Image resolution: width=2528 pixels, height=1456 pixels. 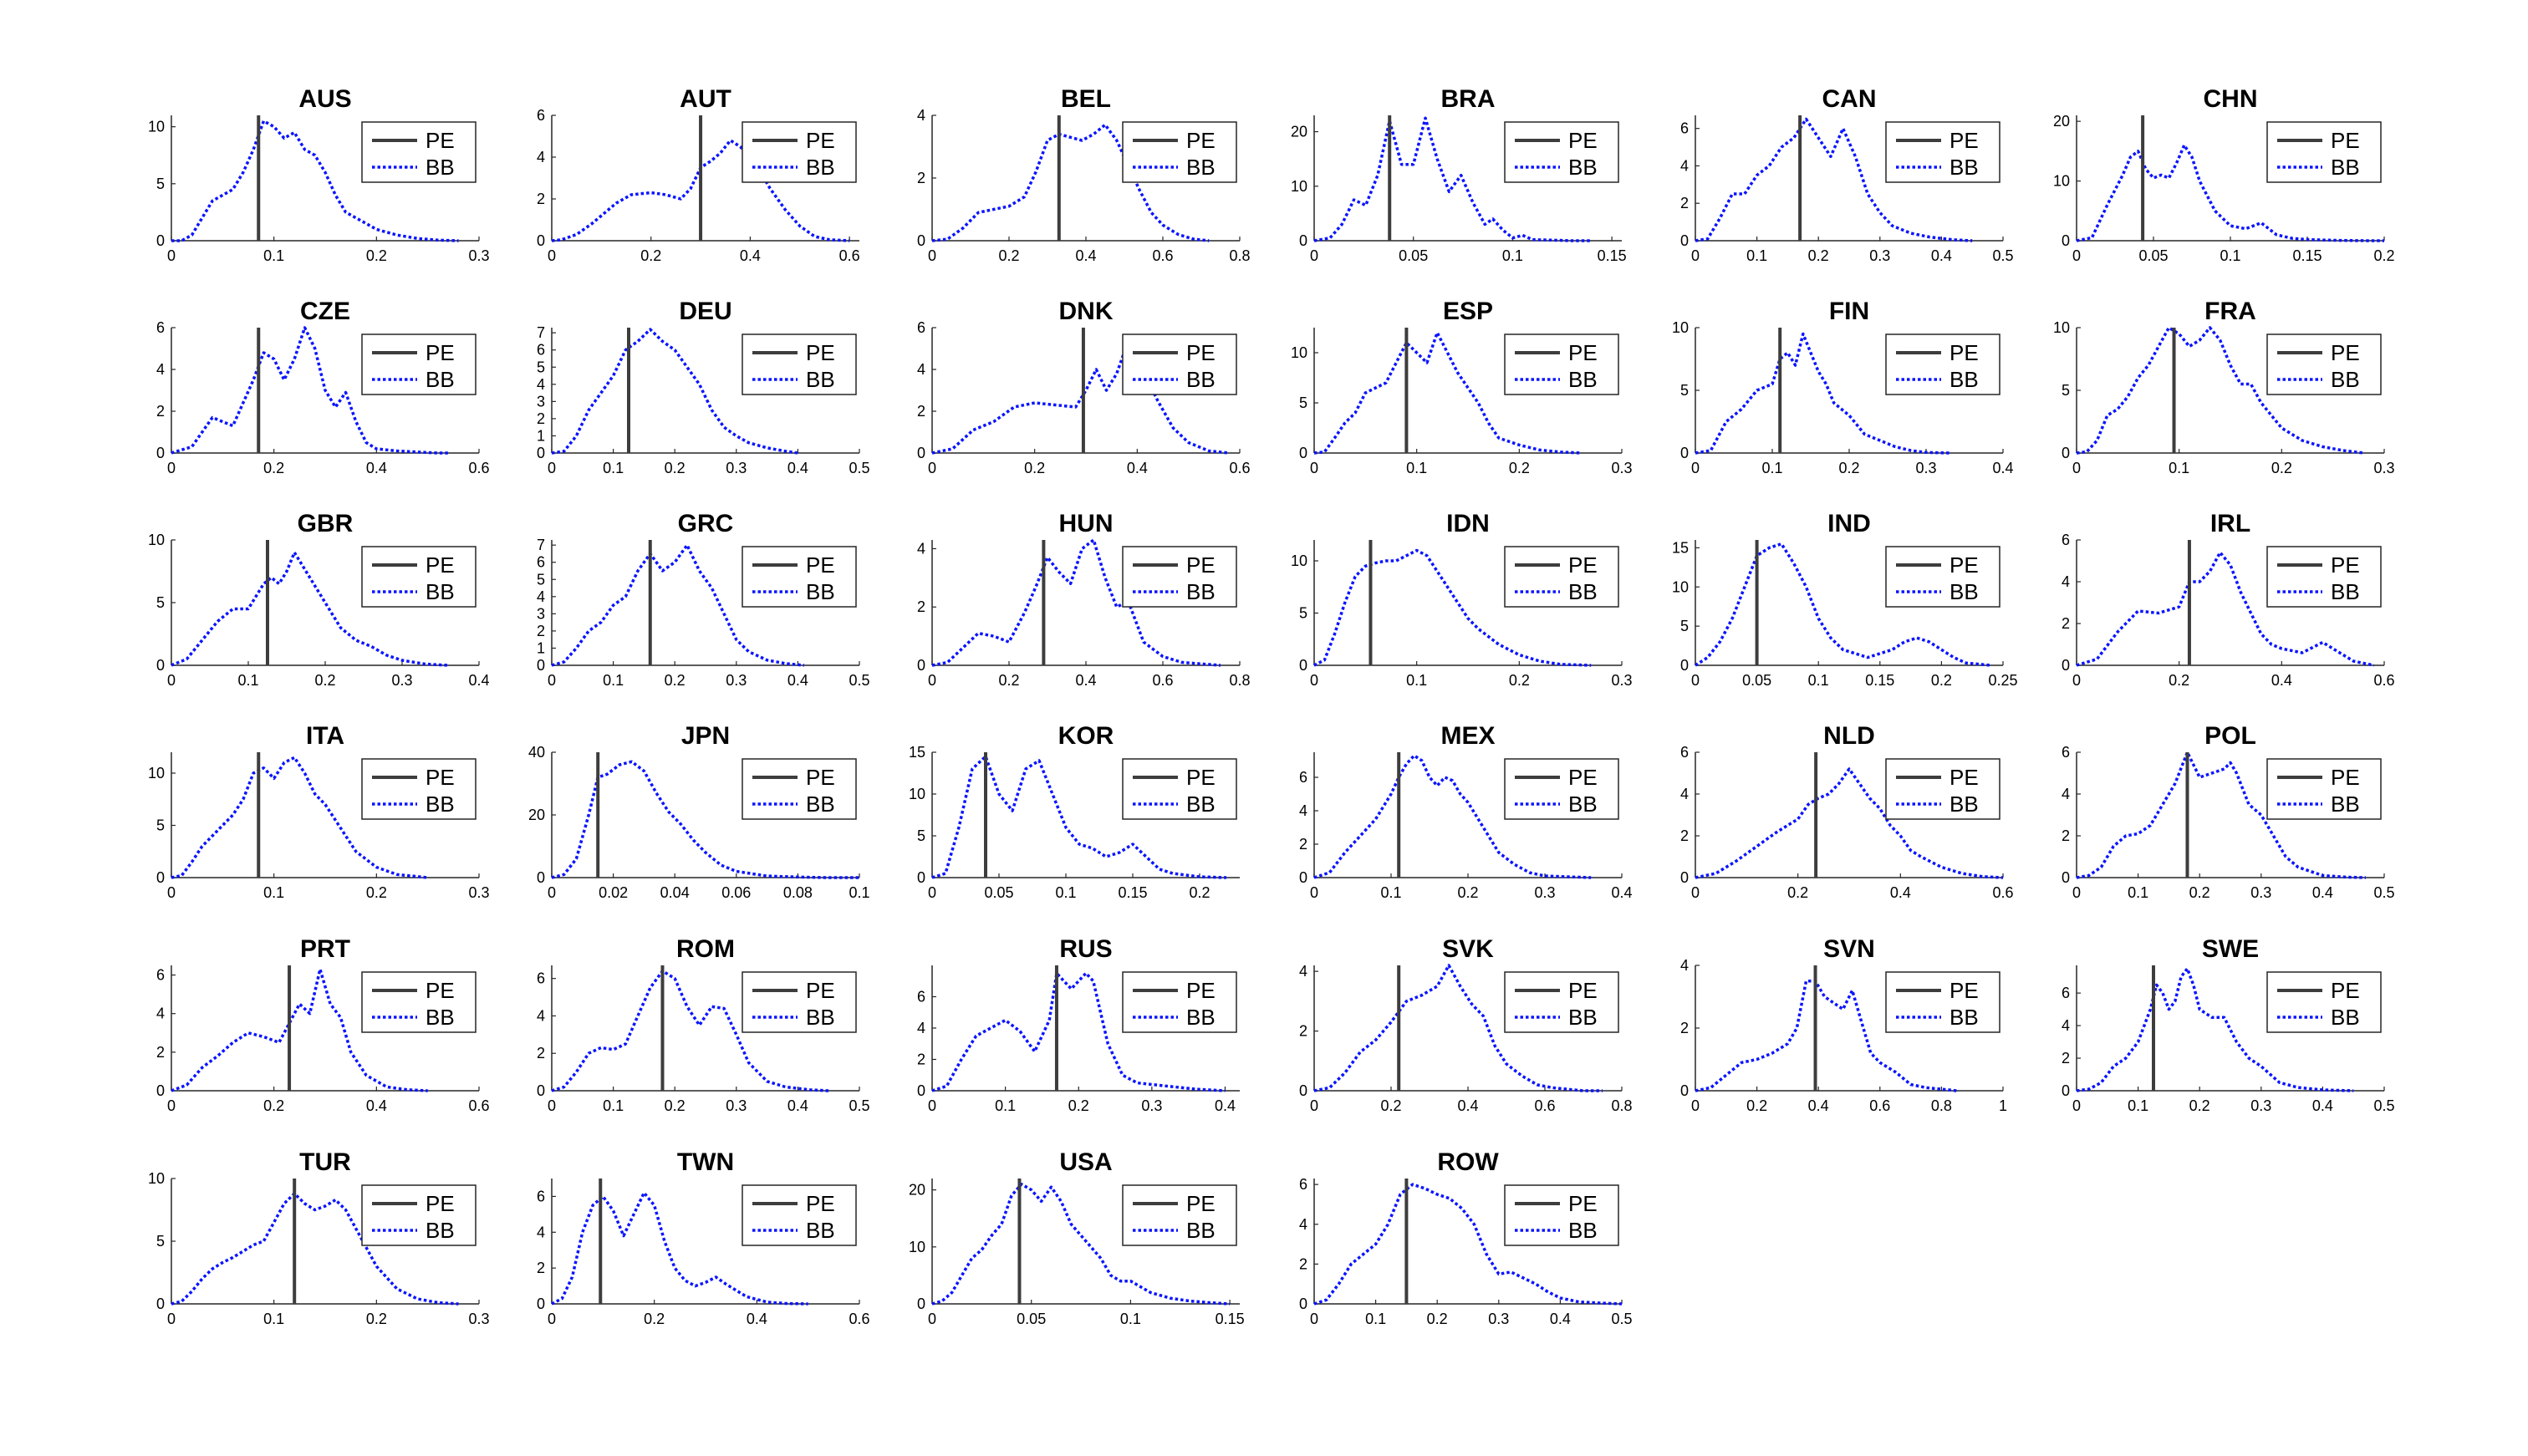 What do you see at coordinates (705, 1162) in the screenshot?
I see `panel-title: TWN` at bounding box center [705, 1162].